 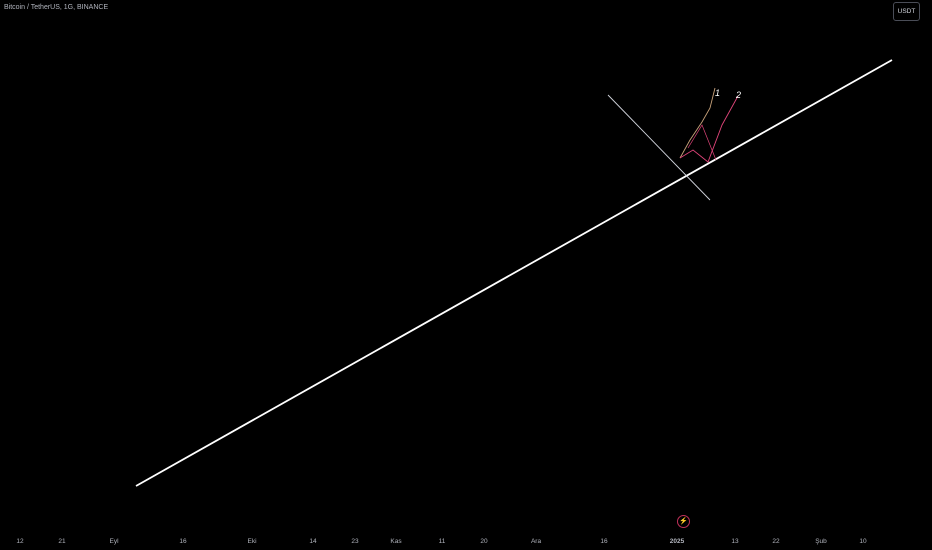 What do you see at coordinates (313, 541) in the screenshot?
I see `x-tick-label: 14` at bounding box center [313, 541].